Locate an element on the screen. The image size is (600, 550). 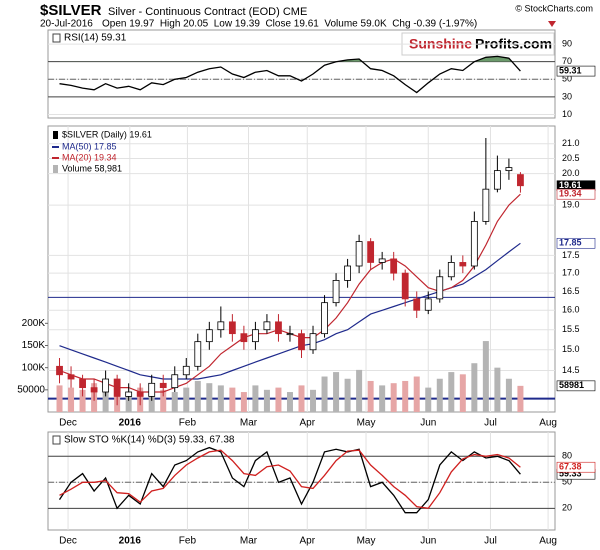
y-tick-label: 21.0 is located at coordinates (571, 143).